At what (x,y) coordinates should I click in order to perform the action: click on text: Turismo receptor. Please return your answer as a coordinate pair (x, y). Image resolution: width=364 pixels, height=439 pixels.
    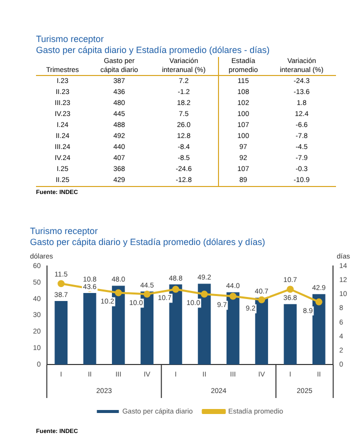
    Looking at the image, I should click on (70, 39).